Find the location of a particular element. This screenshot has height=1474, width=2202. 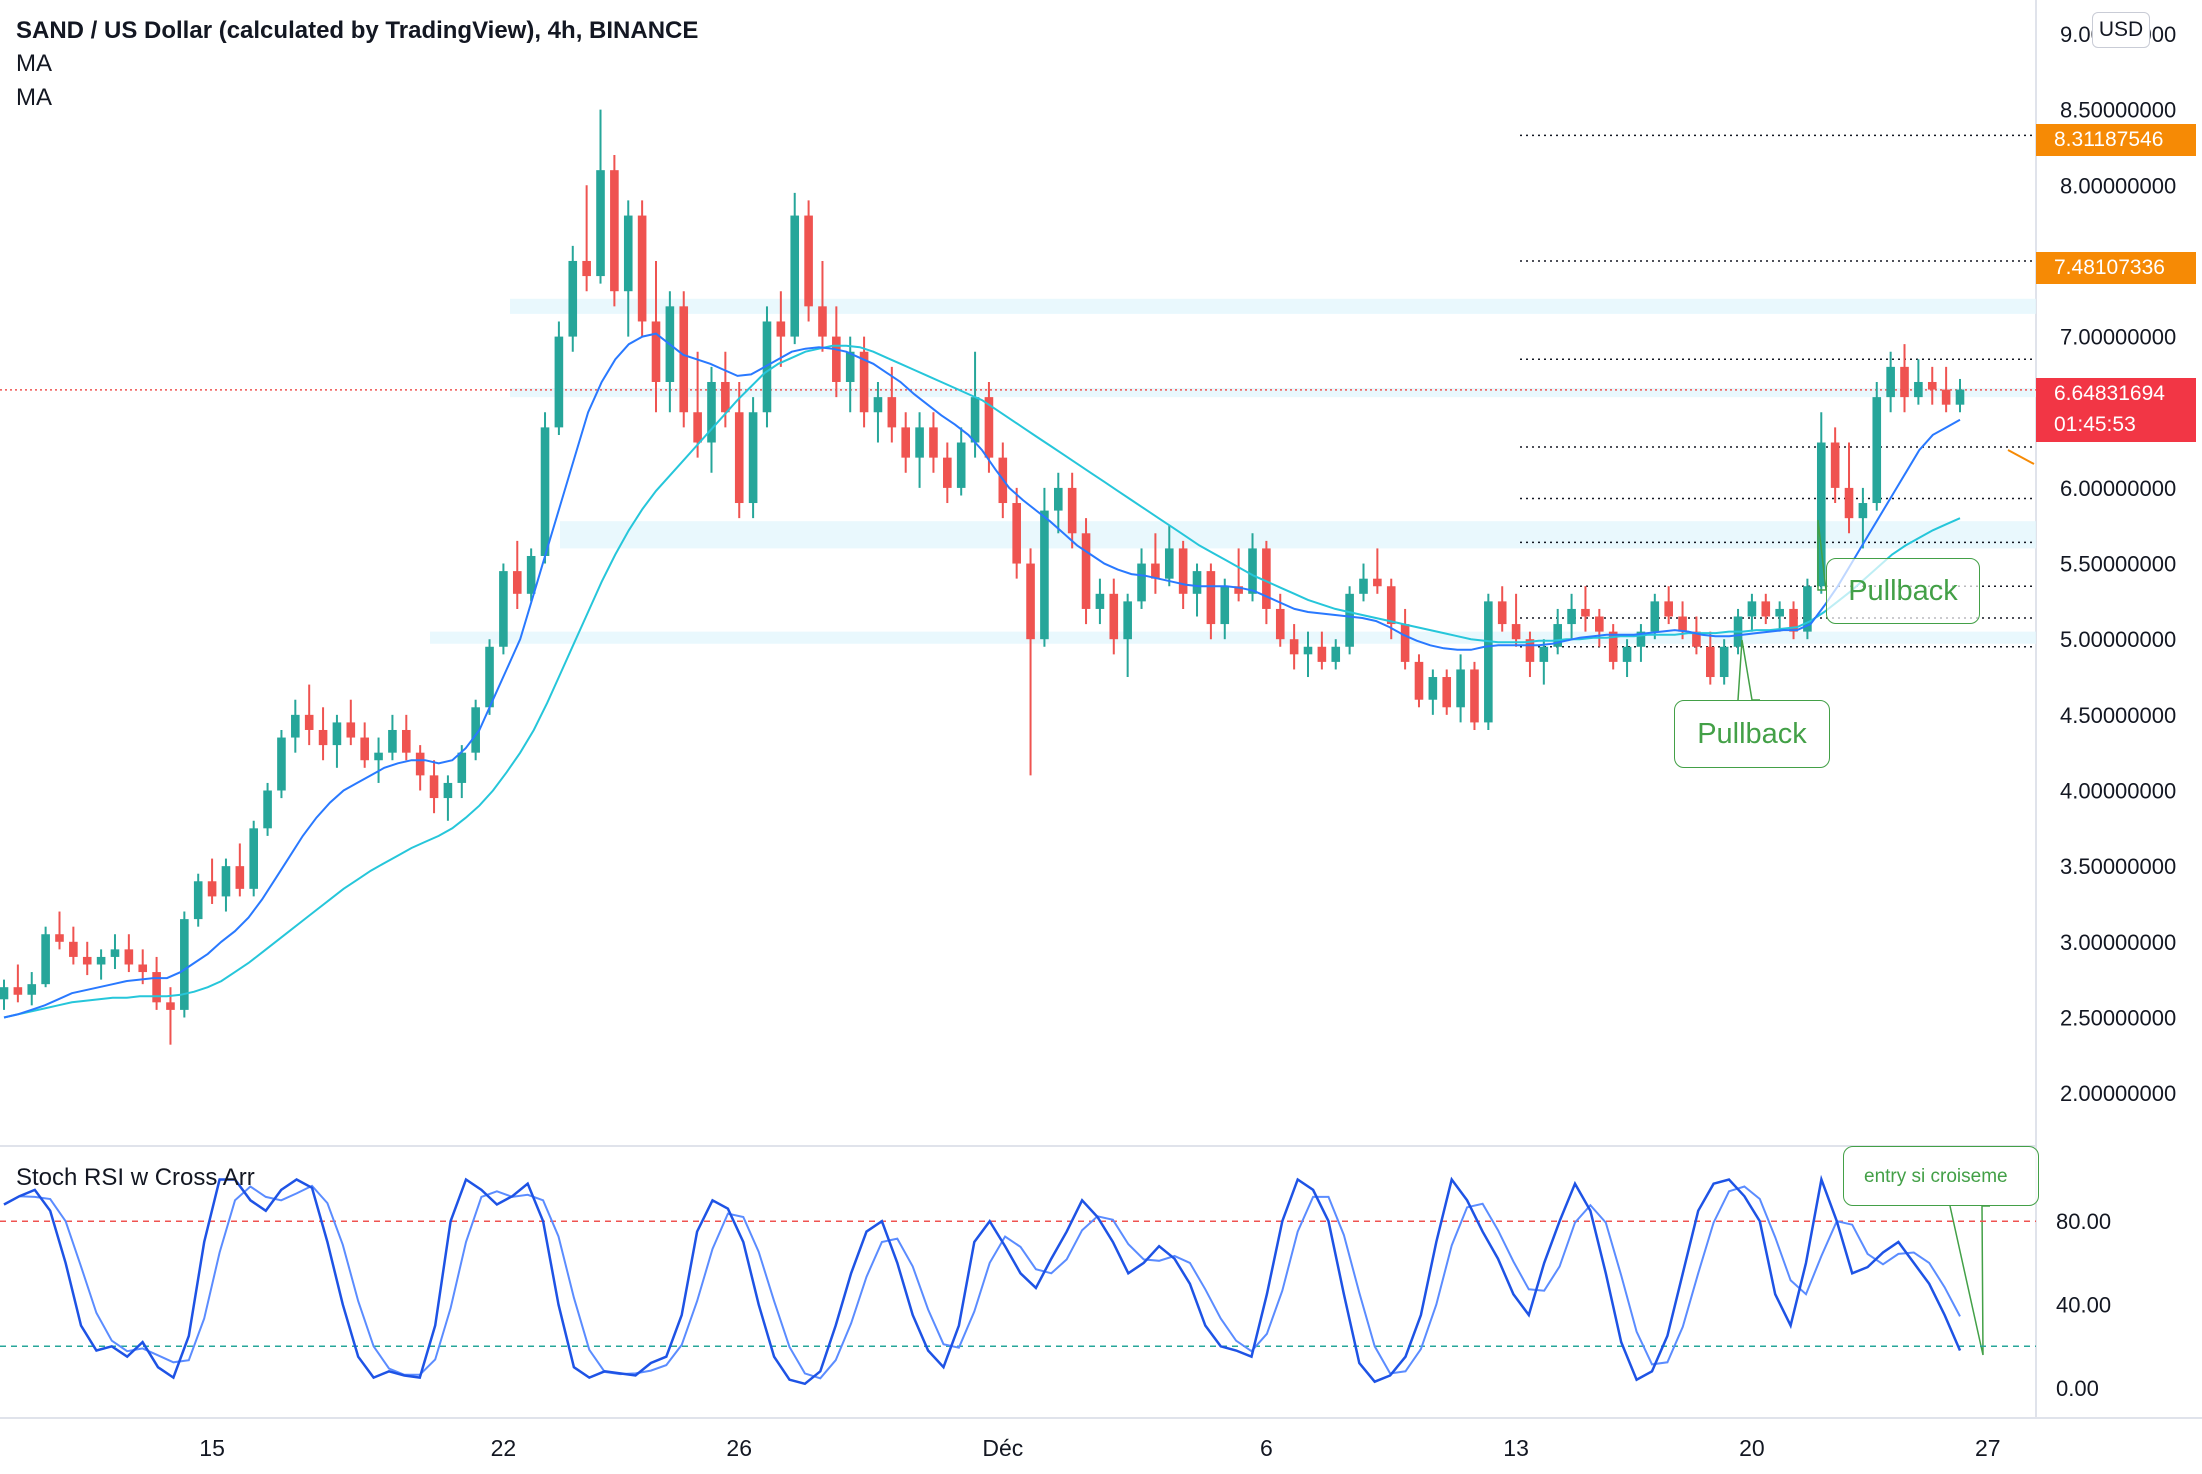

price-tick-label: 4.50000000 is located at coordinates (2118, 715).